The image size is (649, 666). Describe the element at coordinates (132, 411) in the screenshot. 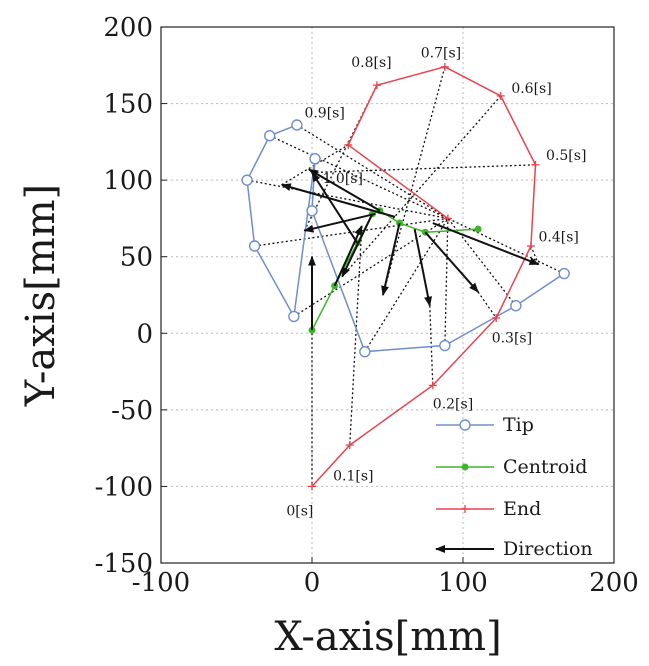

I see `y-tick-label: -50` at that location.